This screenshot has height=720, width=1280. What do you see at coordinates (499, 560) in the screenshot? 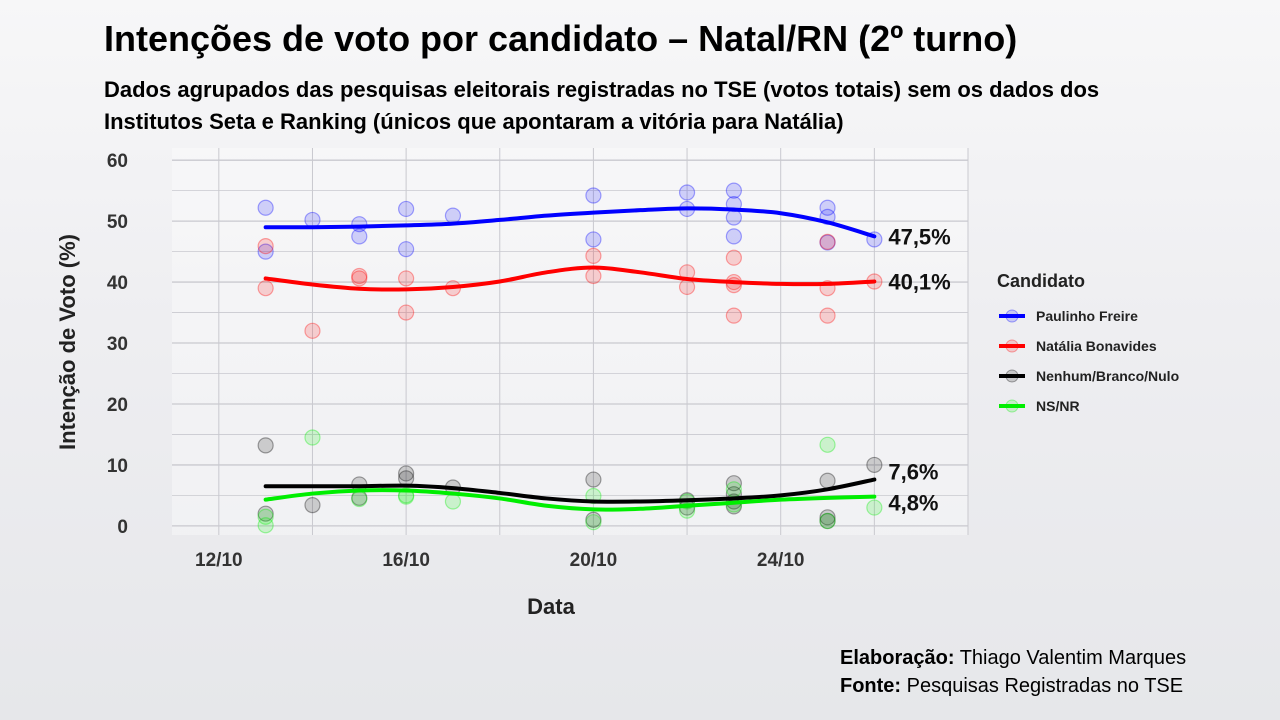
I see `x-axis-ticks: 12/10 16/10 20/10 24/10` at bounding box center [499, 560].